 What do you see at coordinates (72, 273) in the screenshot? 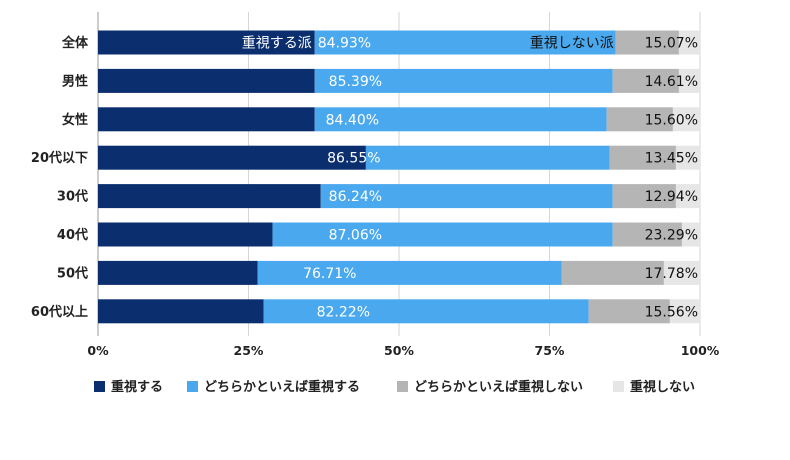
I see `category-label: 50代` at bounding box center [72, 273].